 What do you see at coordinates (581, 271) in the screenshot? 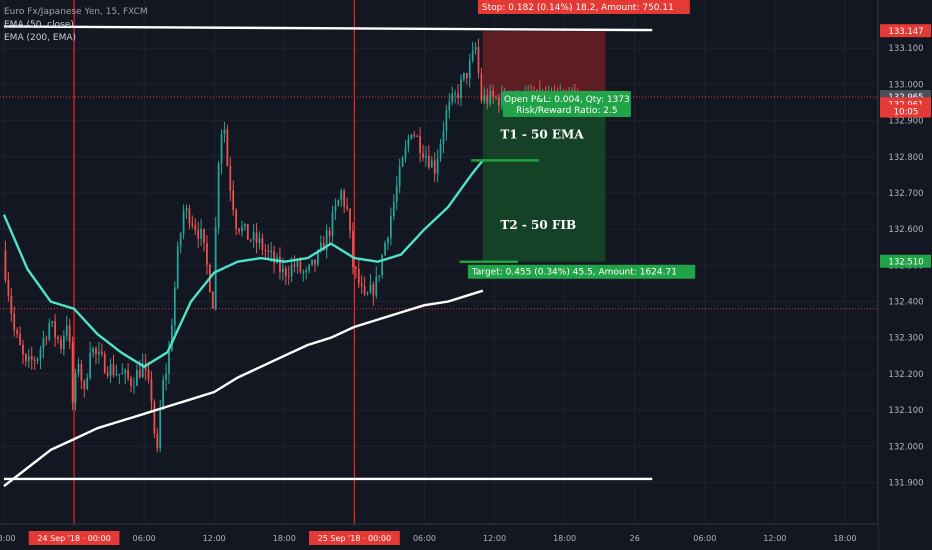
I see `target-label-bg` at bounding box center [581, 271].